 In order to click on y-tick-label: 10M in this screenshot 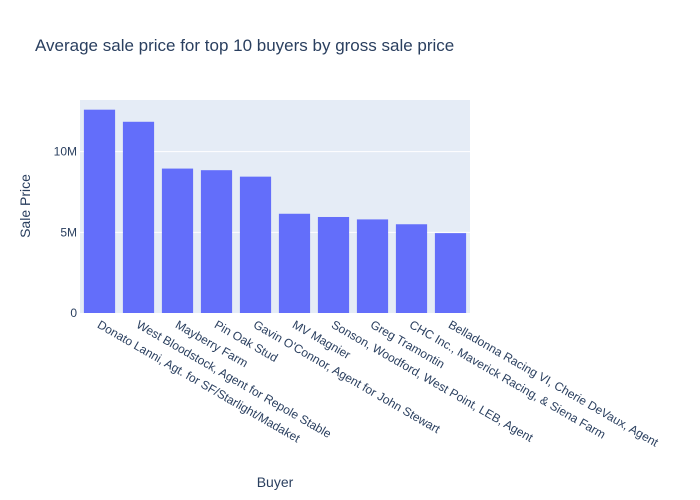, I will do `click(65, 152)`.